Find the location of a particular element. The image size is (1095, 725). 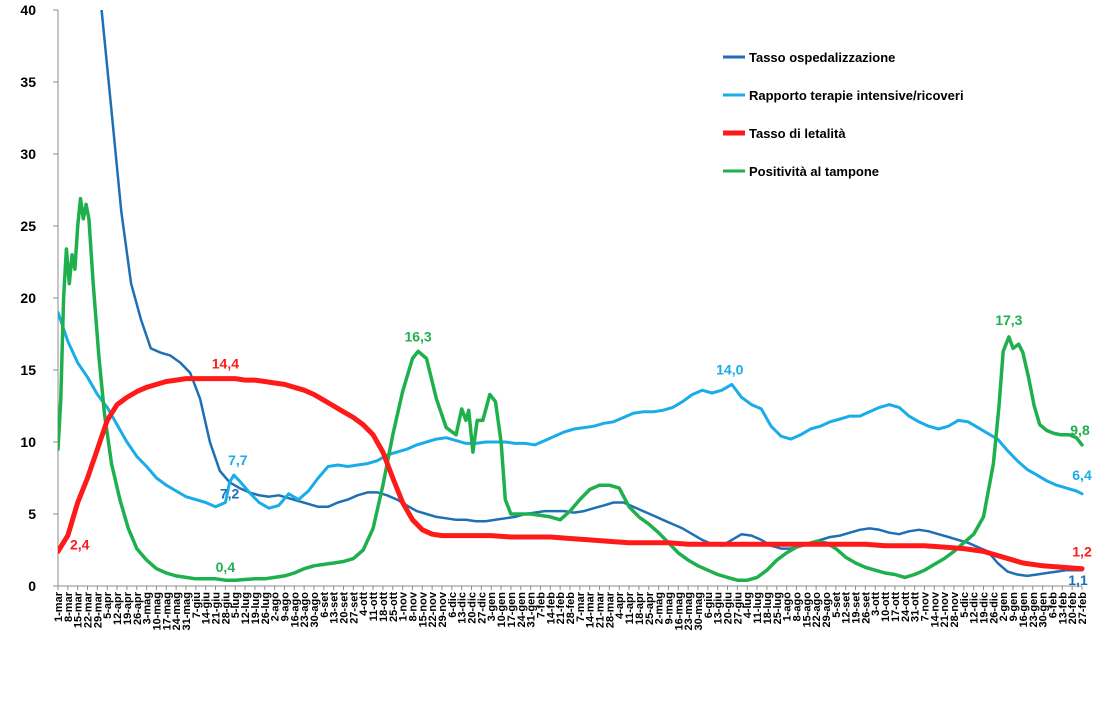

x-tick-label: 26-lug is located at coordinates (266, 608).